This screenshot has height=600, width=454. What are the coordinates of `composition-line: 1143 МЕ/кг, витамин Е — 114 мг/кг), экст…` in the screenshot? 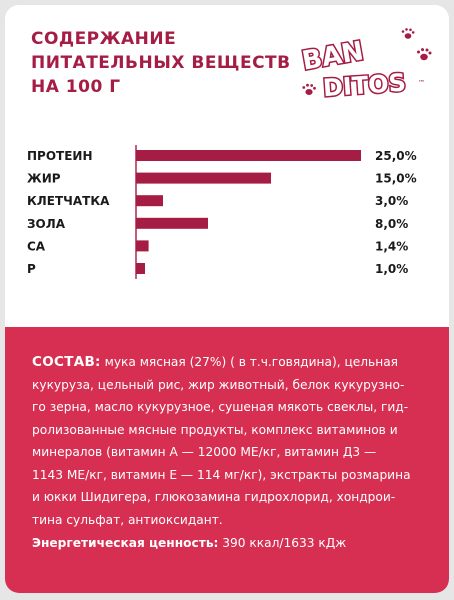 It's located at (221, 474).